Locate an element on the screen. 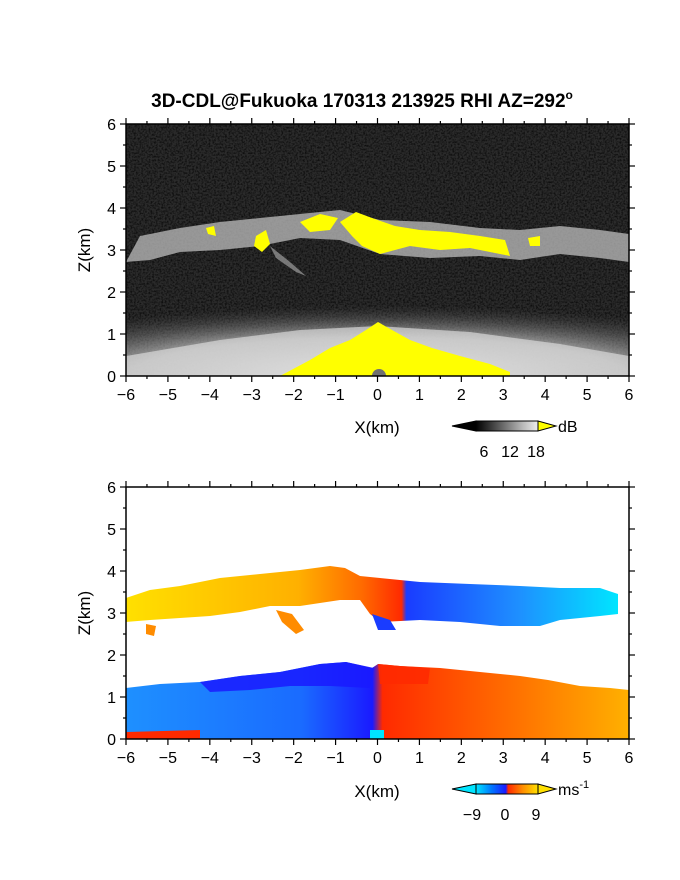 This screenshot has height=880, width=680. reflectivity-x-tick-label: 2 is located at coordinates (461, 395).